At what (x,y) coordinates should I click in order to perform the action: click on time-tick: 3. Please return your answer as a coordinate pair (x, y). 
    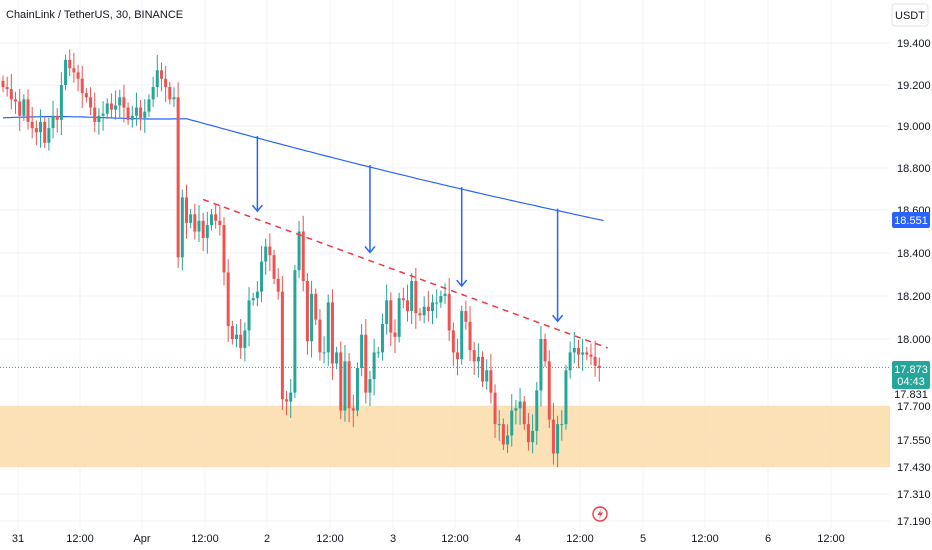
    Looking at the image, I should click on (393, 539).